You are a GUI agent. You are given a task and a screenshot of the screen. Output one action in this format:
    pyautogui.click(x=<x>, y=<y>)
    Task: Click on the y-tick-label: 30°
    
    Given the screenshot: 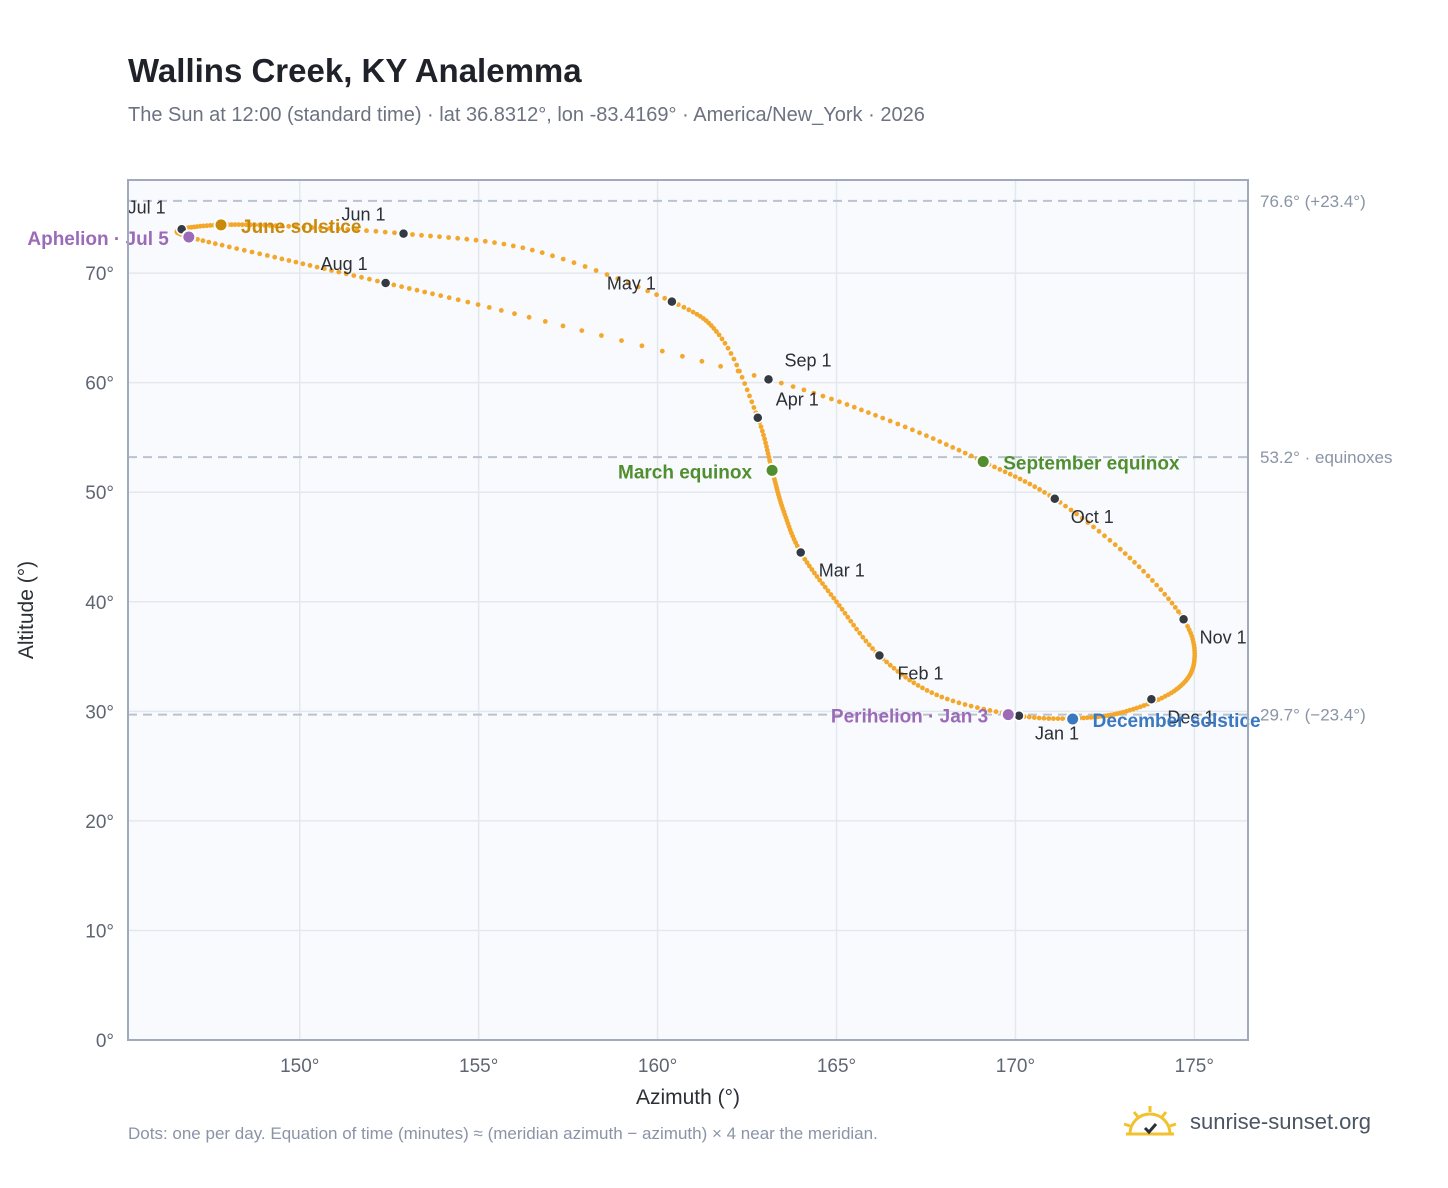 What is the action you would take?
    pyautogui.click(x=99, y=712)
    